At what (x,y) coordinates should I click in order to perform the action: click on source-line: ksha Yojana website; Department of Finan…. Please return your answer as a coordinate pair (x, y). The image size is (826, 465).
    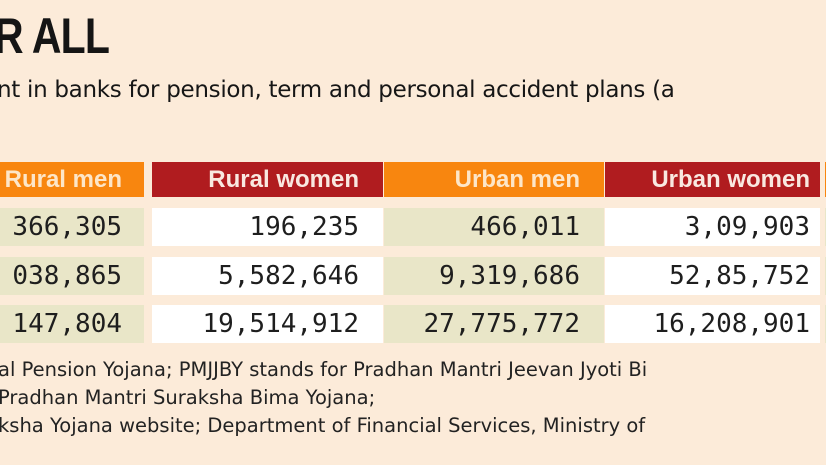
    Looking at the image, I should click on (323, 425).